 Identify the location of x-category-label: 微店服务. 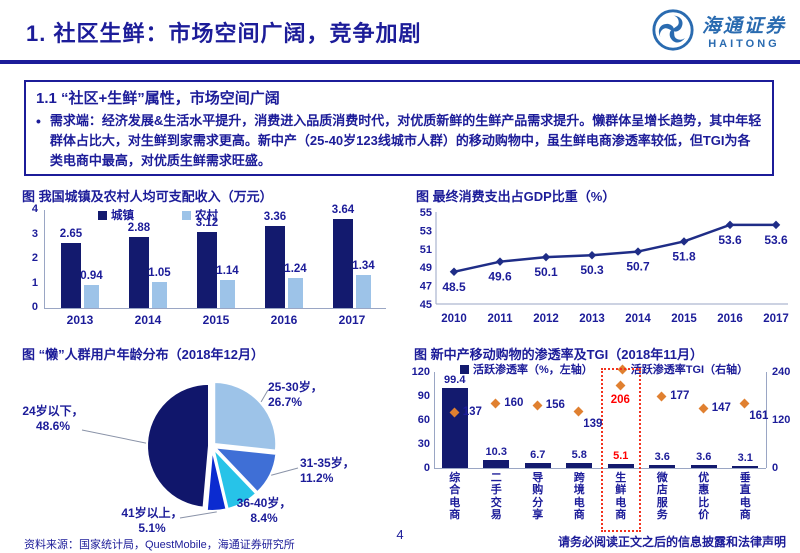
(662, 496).